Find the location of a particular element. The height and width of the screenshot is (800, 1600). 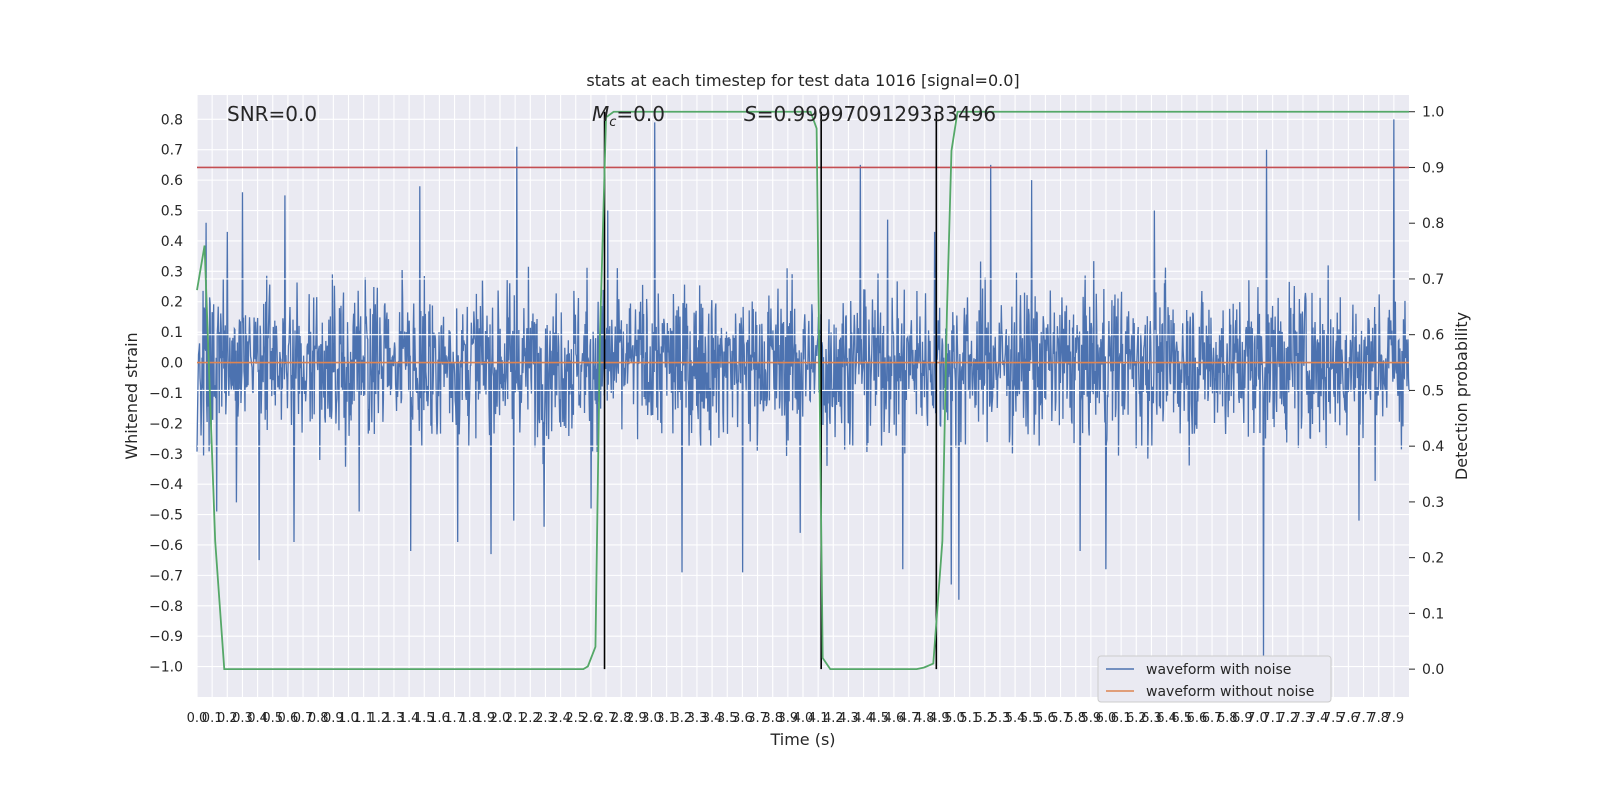

x-tick-label: 1.8 is located at coordinates (469, 718).